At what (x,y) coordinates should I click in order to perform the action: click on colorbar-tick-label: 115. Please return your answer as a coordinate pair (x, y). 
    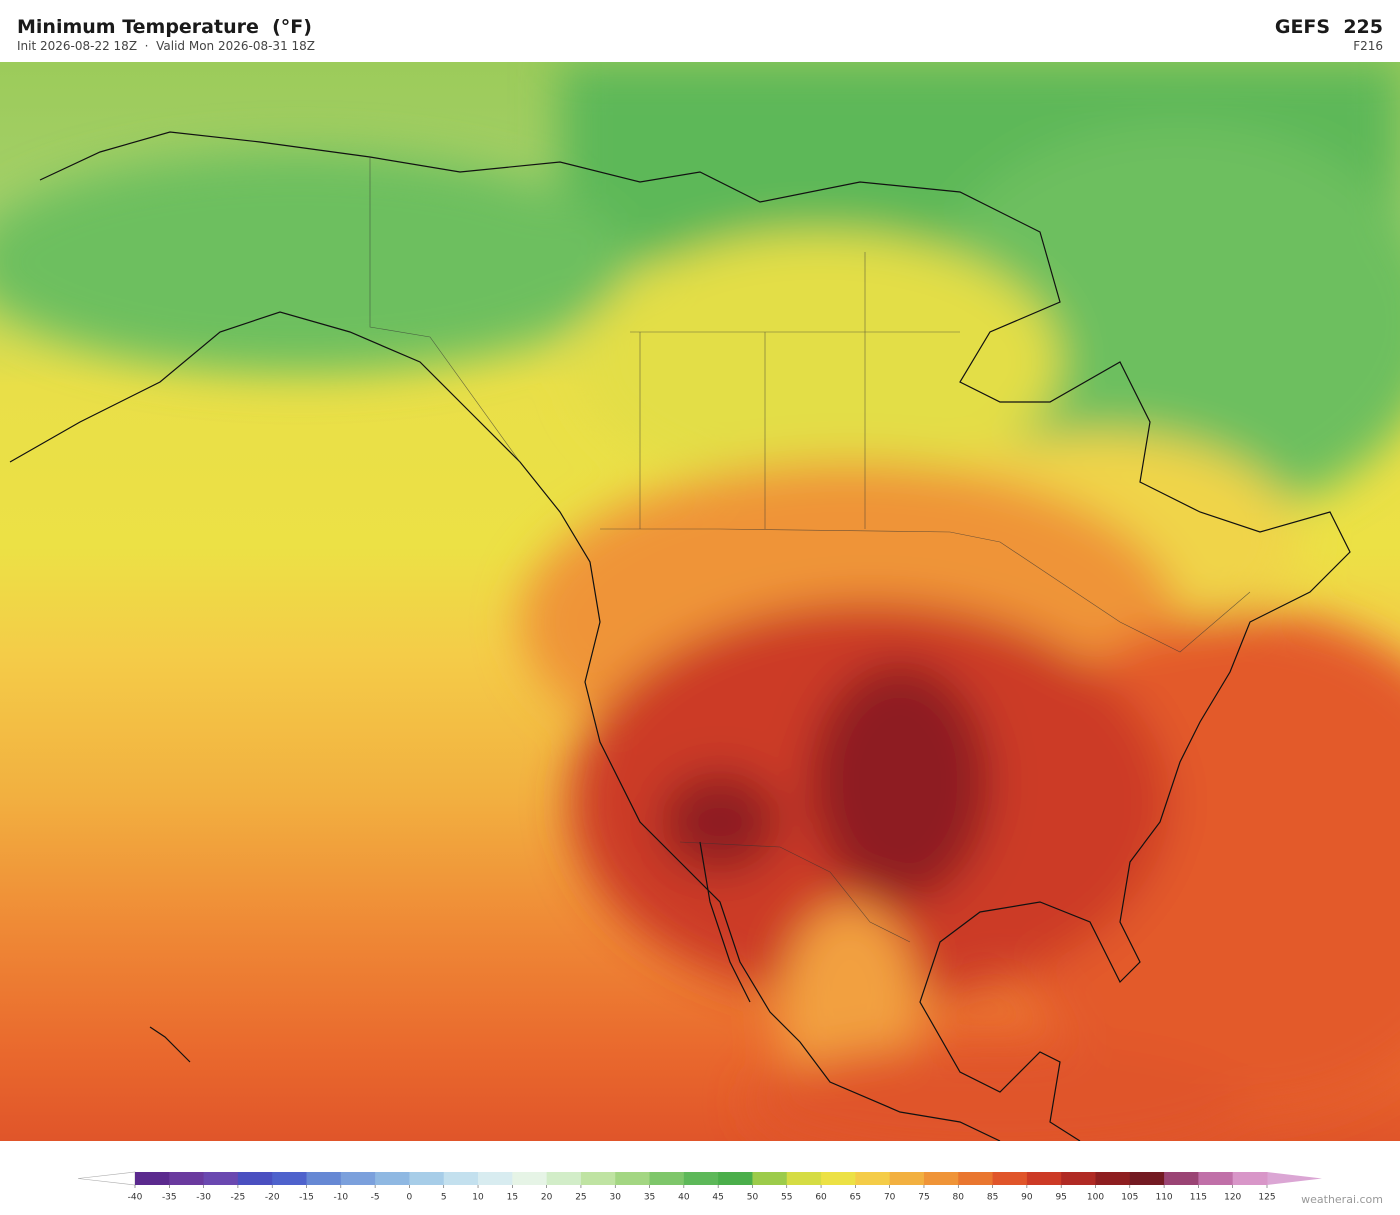
    Looking at the image, I should click on (1198, 1198).